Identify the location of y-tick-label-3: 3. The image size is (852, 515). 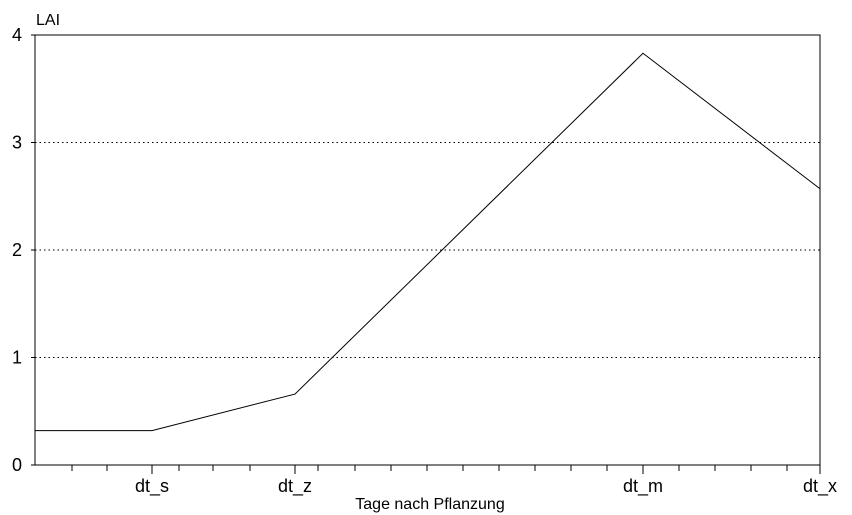
(17, 143).